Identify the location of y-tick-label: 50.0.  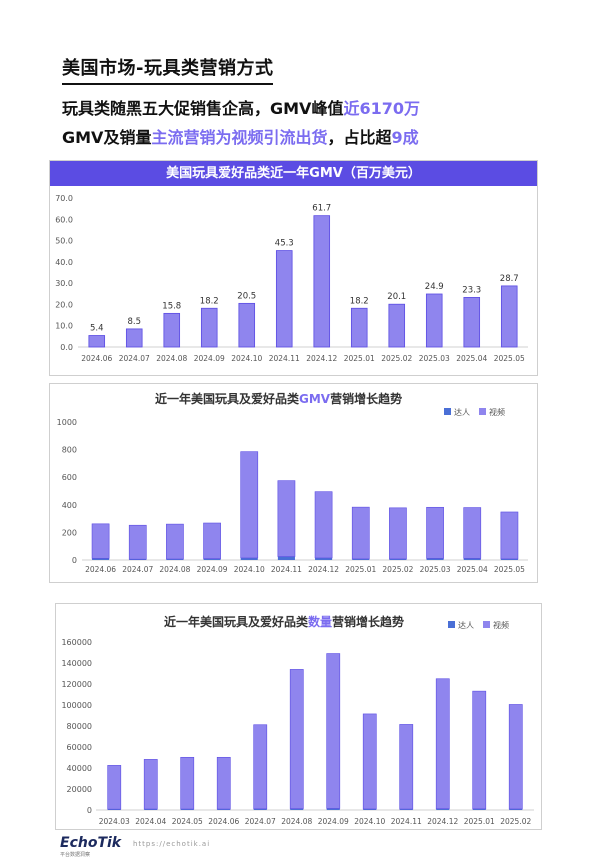
(64, 241).